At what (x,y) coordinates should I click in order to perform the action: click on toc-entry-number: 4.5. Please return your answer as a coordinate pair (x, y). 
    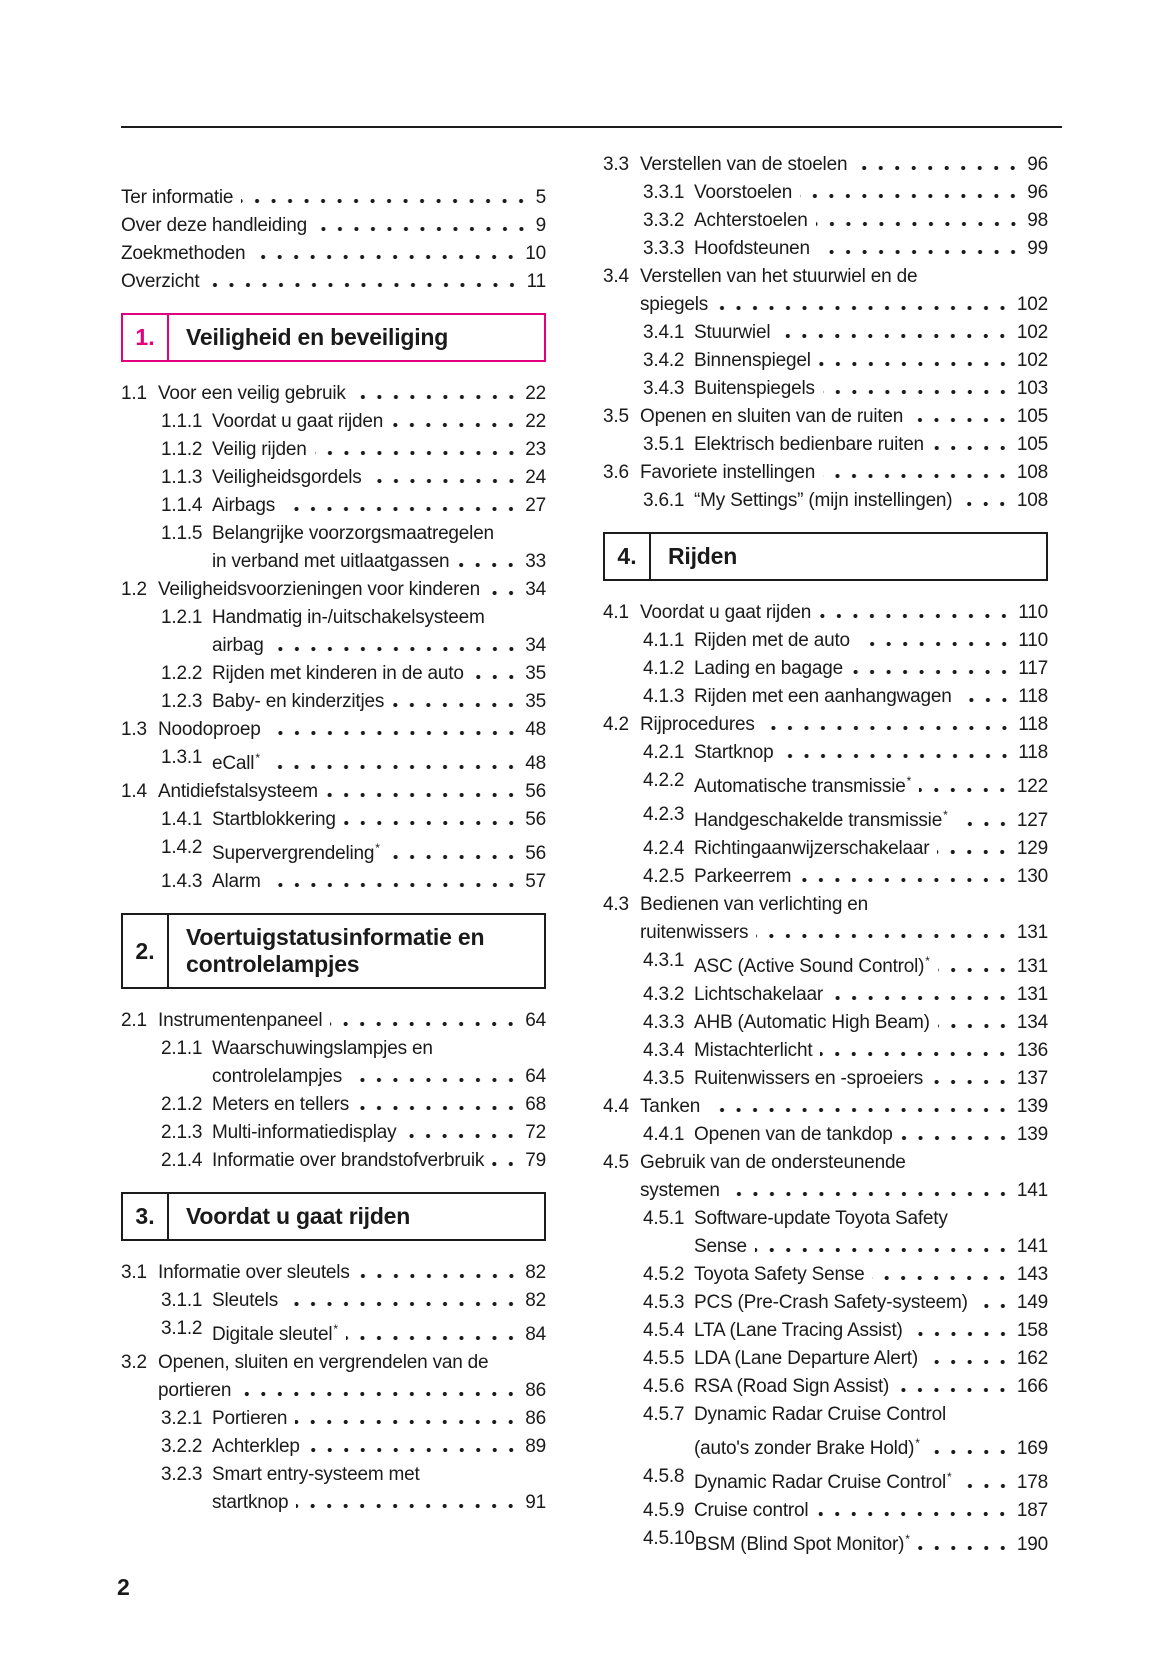
    Looking at the image, I should click on (616, 1162).